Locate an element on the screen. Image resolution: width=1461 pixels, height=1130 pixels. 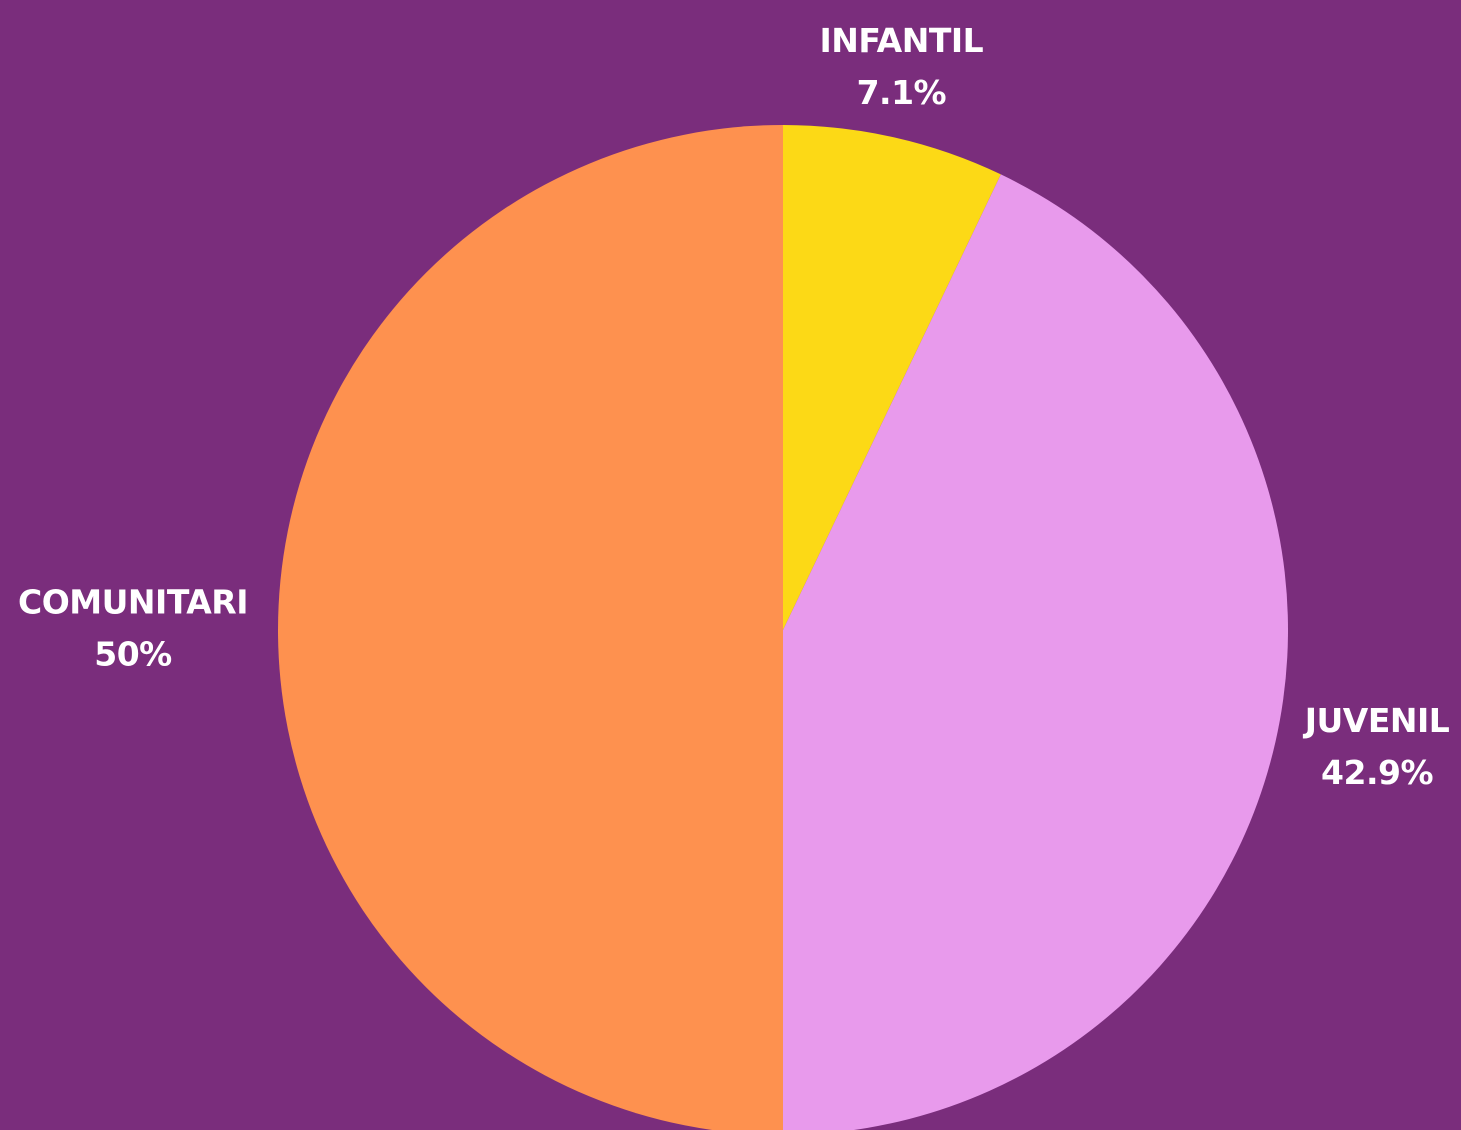
slice-label: JUVENIL is located at coordinates (1376, 720).